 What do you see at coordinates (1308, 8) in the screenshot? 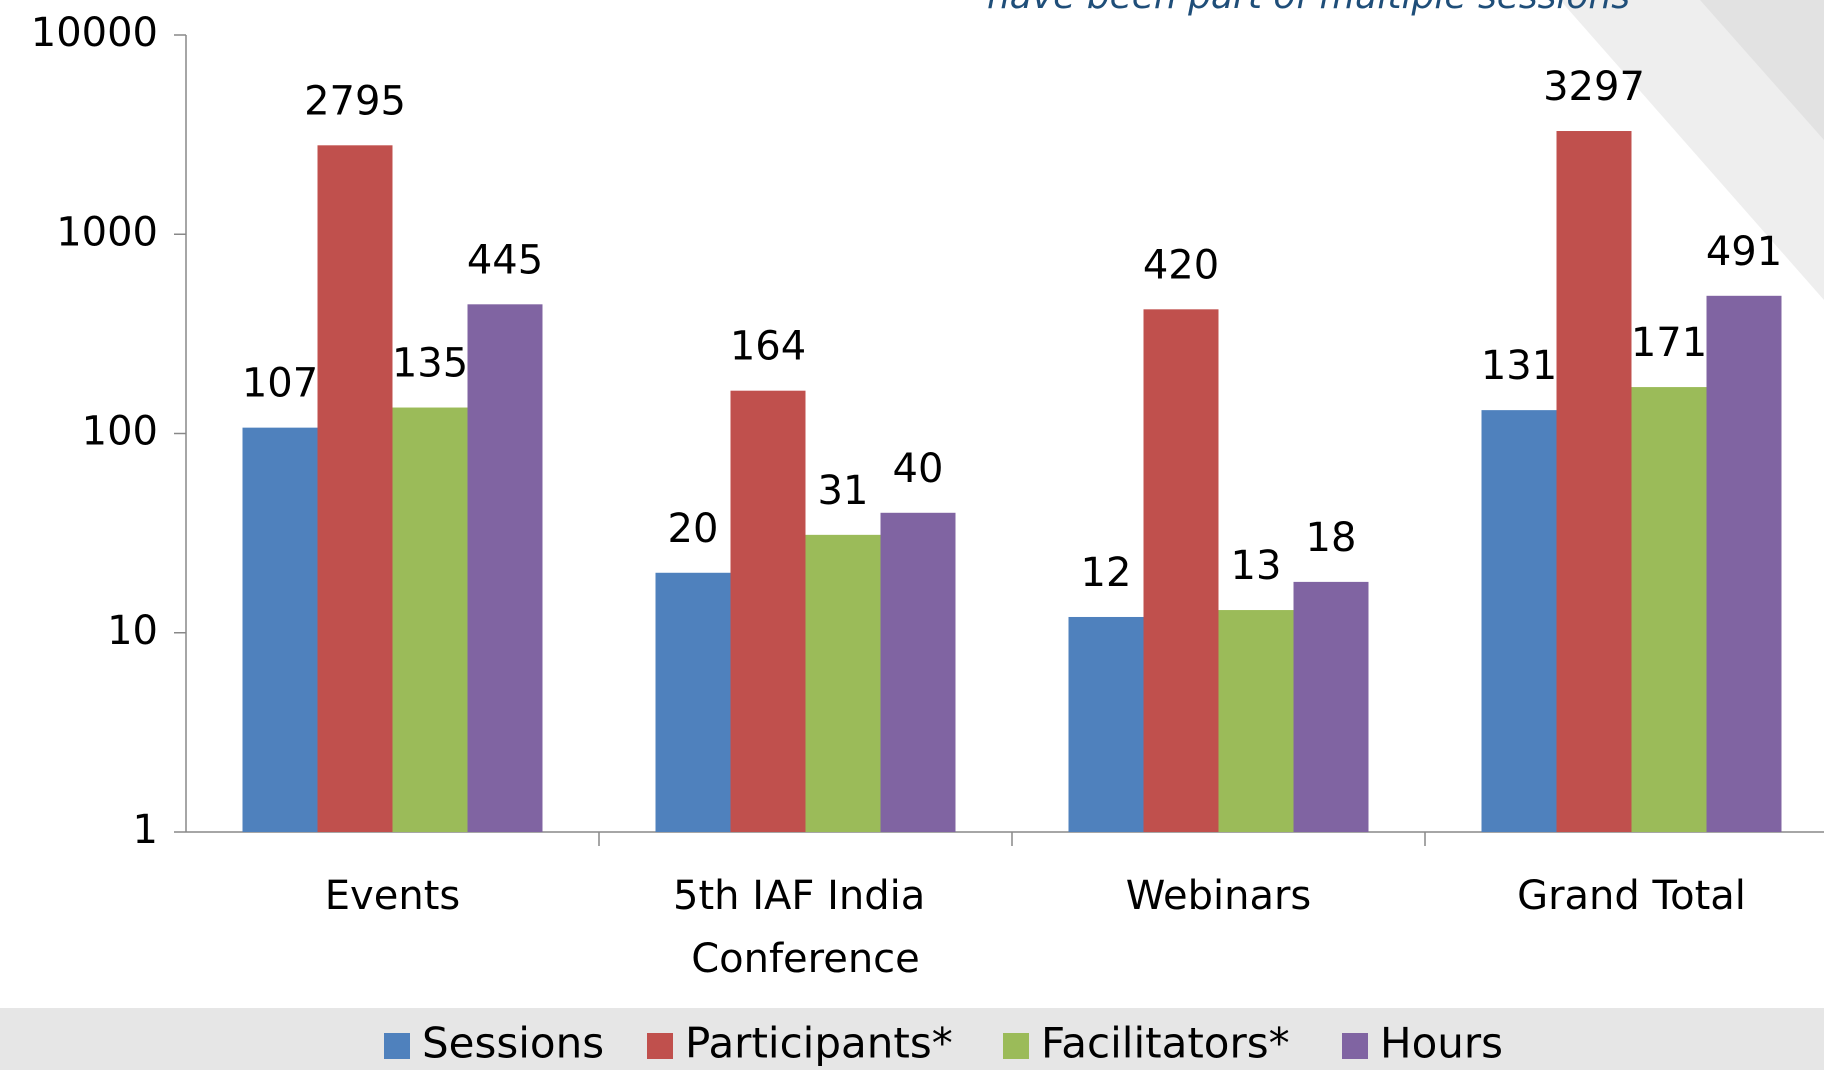
I see `annotation: have been part of multiple sessions` at bounding box center [1308, 8].